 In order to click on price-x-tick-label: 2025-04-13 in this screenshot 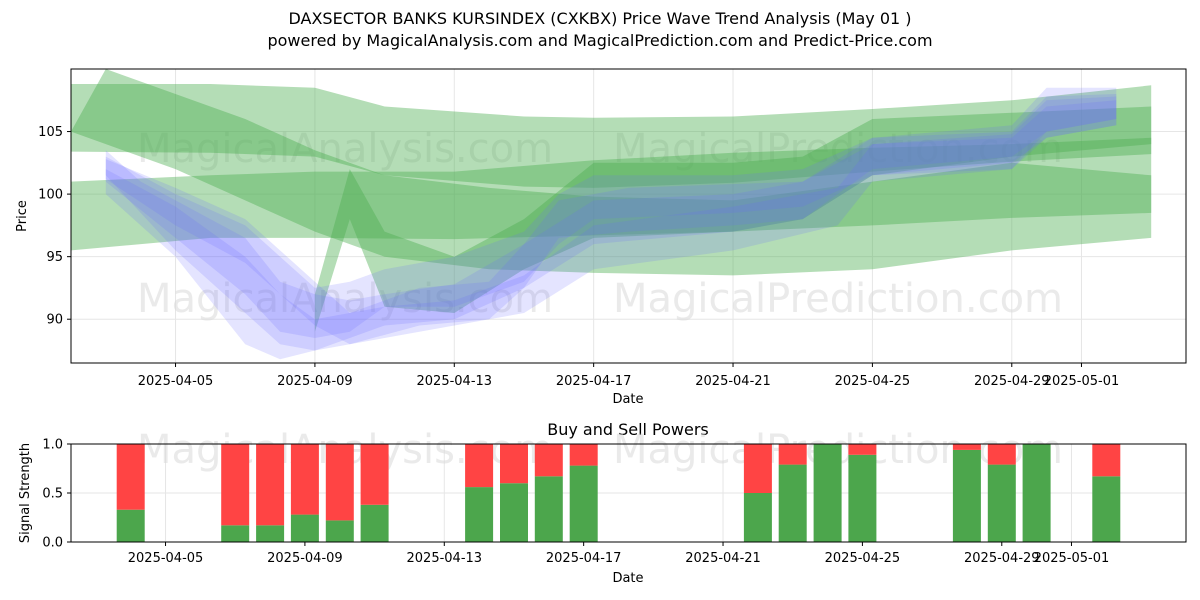, I will do `click(455, 381)`.